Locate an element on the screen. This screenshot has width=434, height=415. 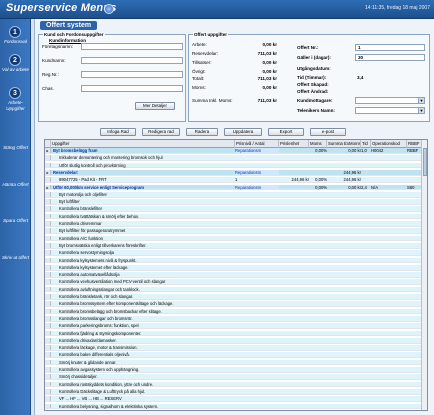
chassis-field is located at coordinates (132, 88).